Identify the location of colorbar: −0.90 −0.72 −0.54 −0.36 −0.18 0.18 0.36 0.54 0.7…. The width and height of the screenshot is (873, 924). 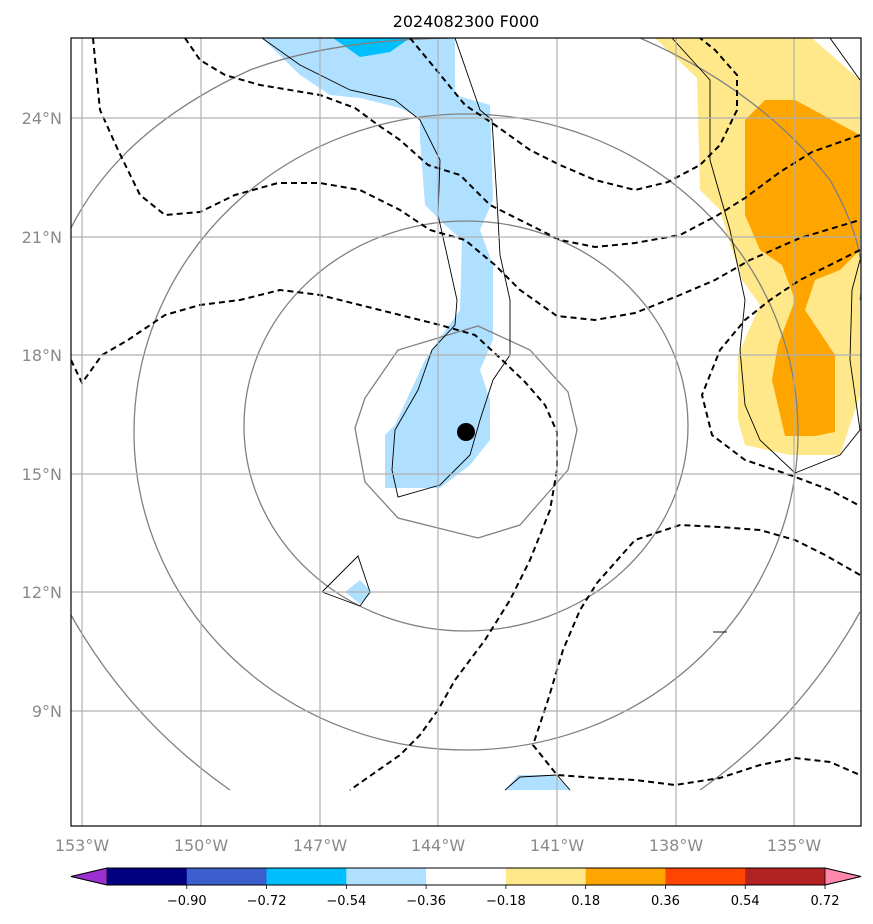
(466, 888).